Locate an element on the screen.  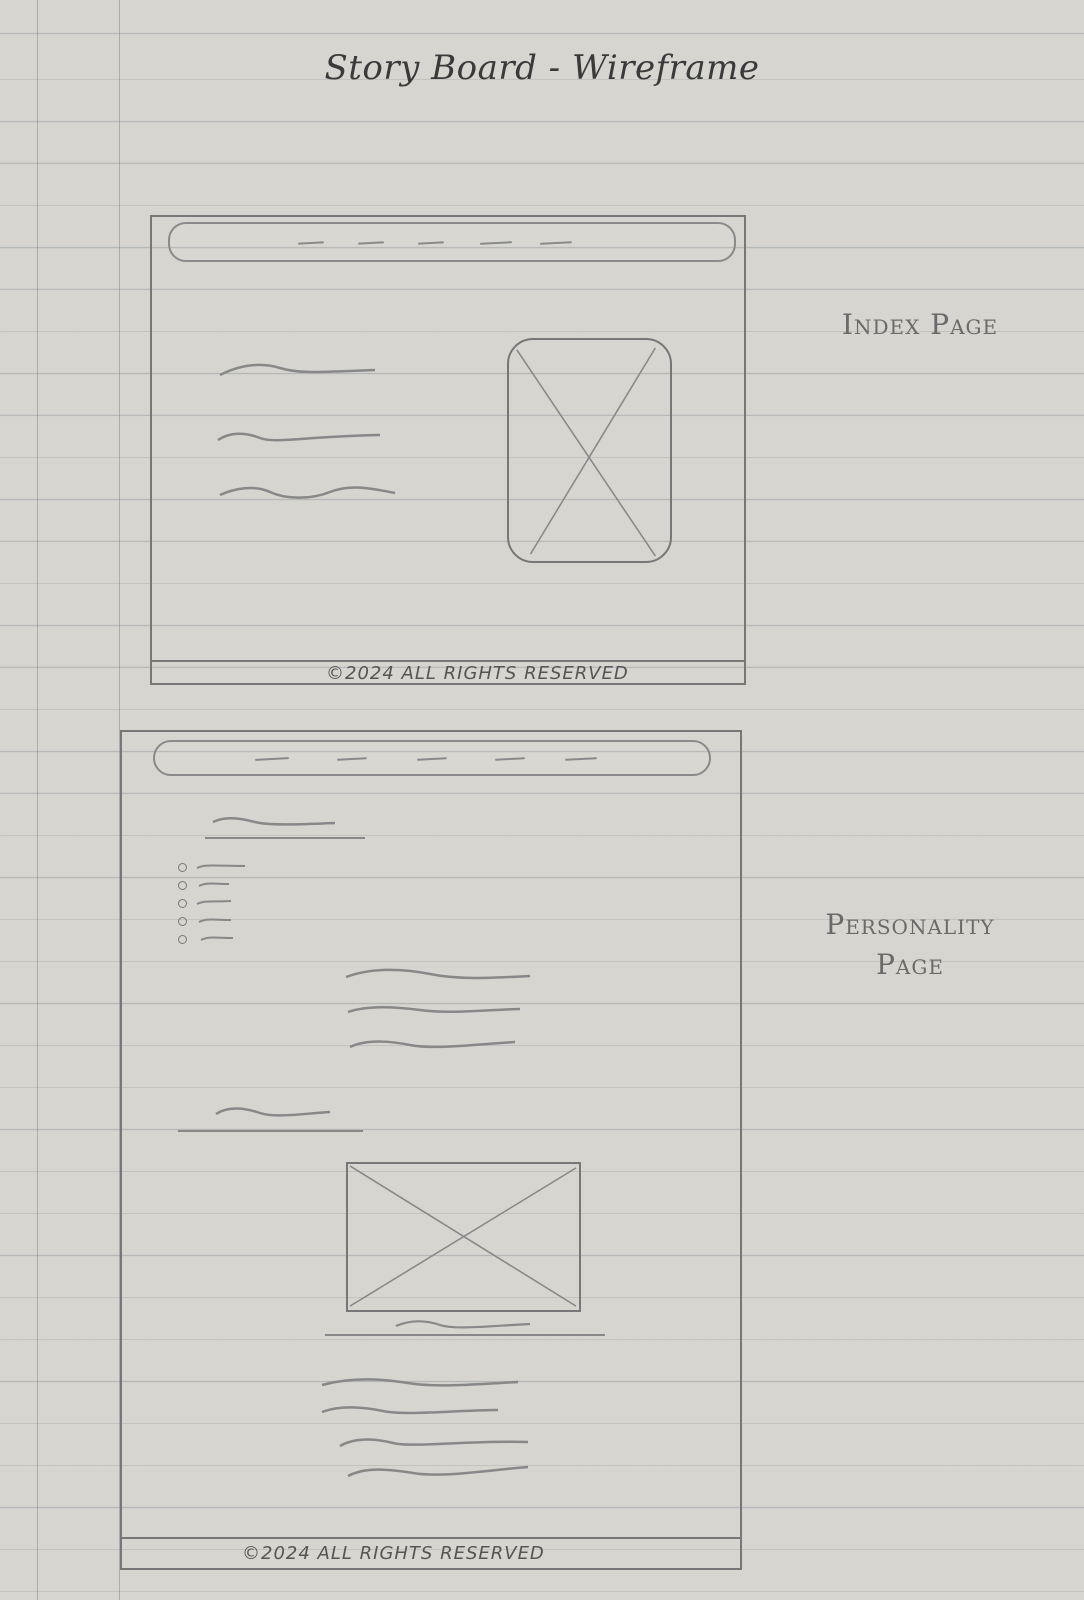
bullet-text-lines is located at coordinates (221, 902).